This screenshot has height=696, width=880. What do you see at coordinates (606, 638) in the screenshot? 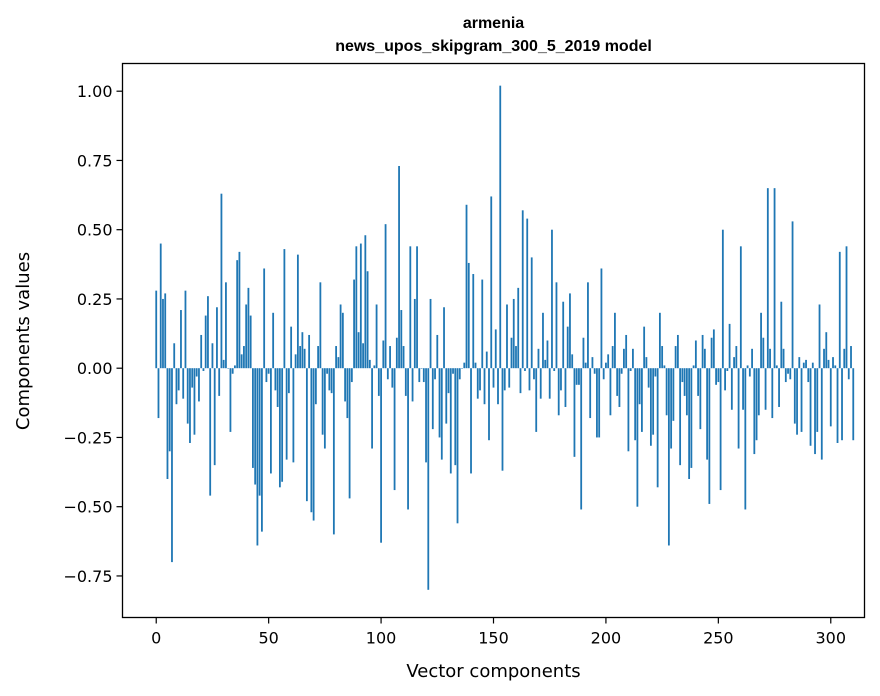
I see `x-tick-label: 200` at bounding box center [606, 638].